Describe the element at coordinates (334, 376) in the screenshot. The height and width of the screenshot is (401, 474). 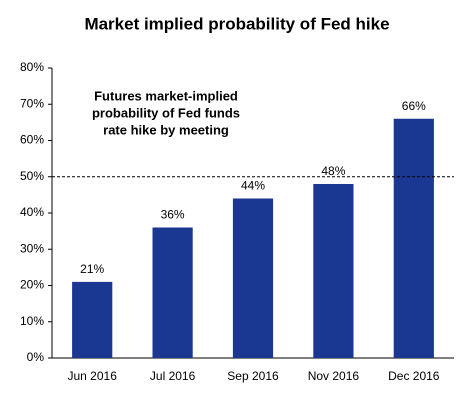
I see `x-tick-label: Nov 2016` at that location.